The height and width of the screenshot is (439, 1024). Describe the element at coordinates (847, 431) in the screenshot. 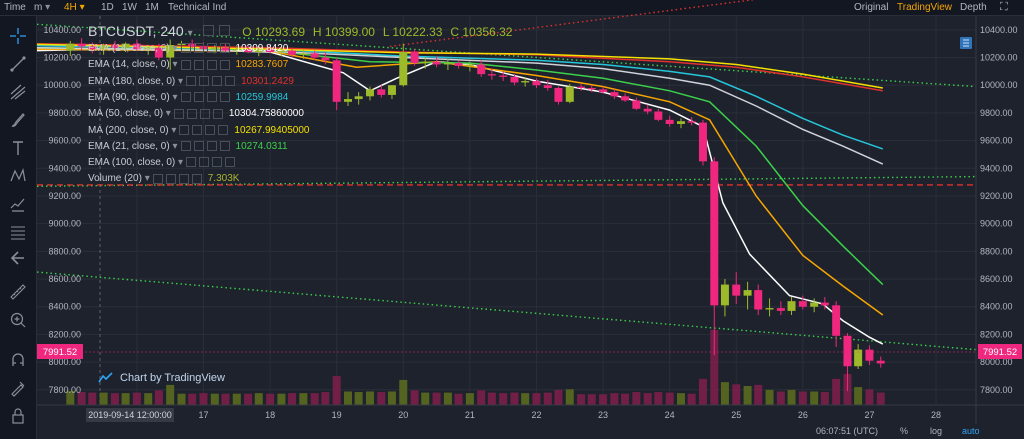

I see `clock: 06:07:51 (UTC)` at that location.